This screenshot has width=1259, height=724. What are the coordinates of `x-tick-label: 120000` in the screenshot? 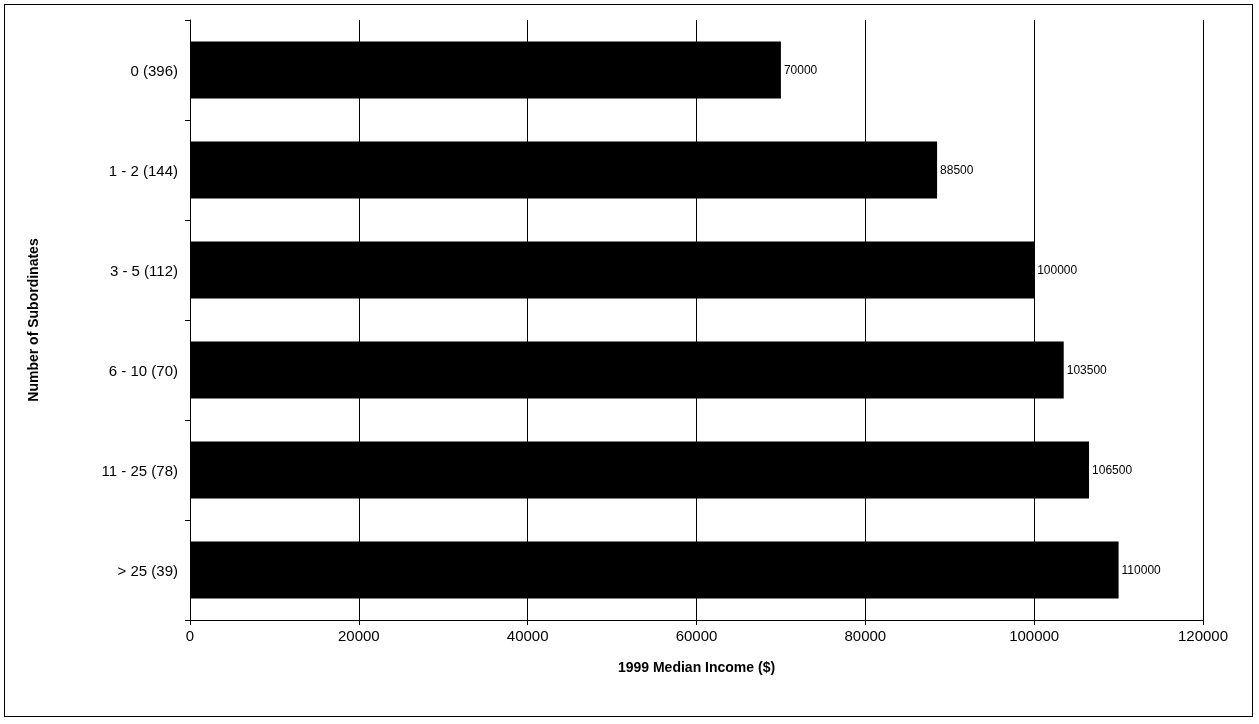 It's located at (1203, 635).